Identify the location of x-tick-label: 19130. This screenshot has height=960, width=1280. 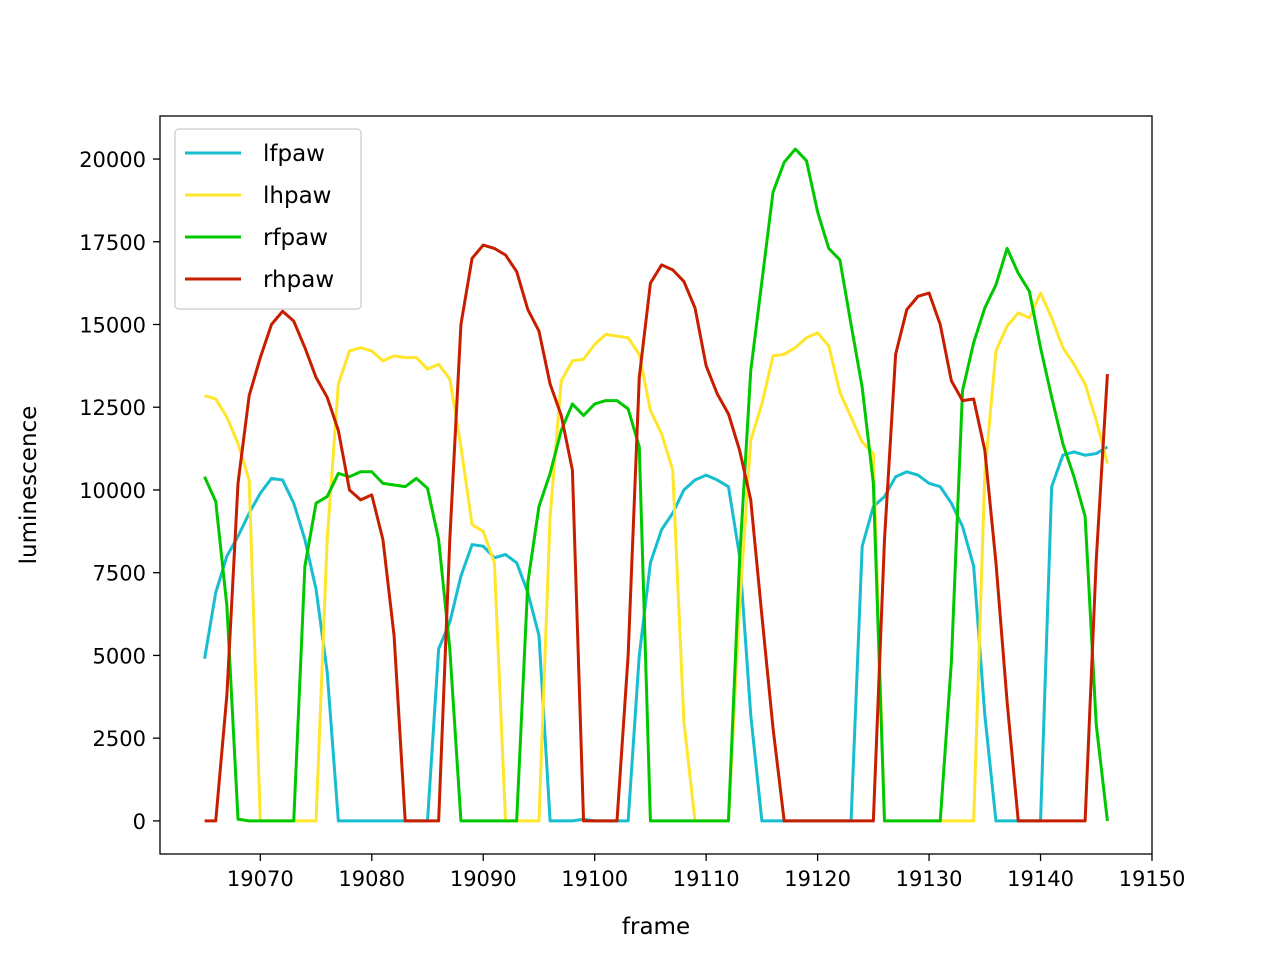
(929, 879).